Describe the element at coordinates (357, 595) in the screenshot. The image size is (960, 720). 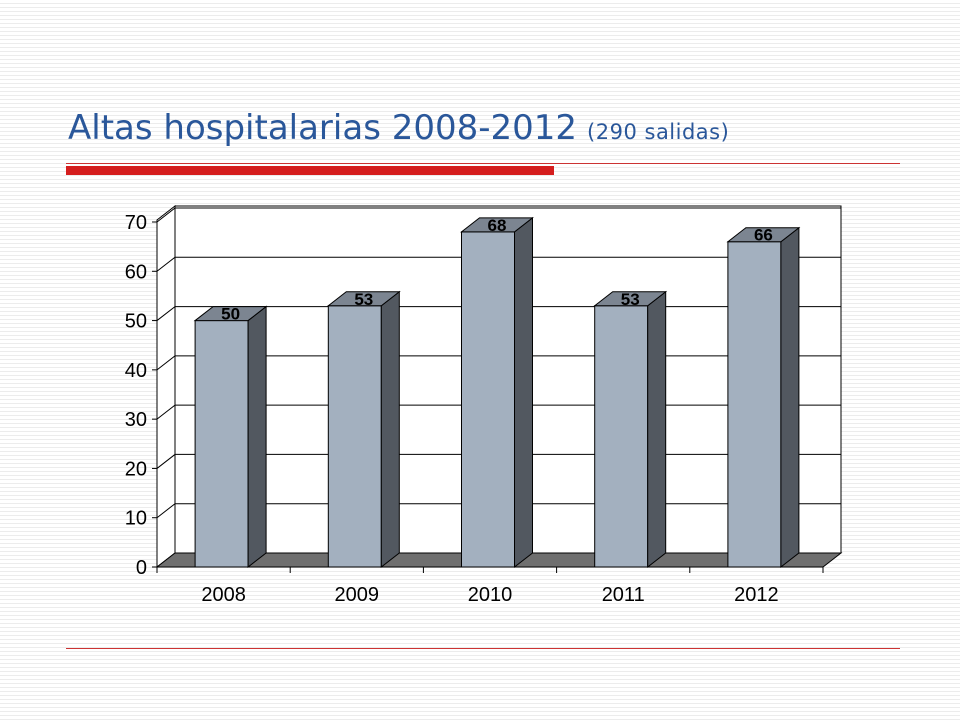
I see `x-tick-label: 2009` at that location.